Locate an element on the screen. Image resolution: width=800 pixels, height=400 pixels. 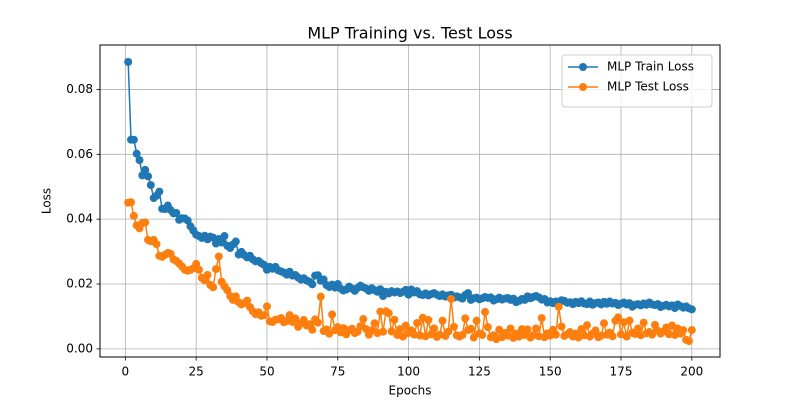
legend-box is located at coordinates (637, 81).